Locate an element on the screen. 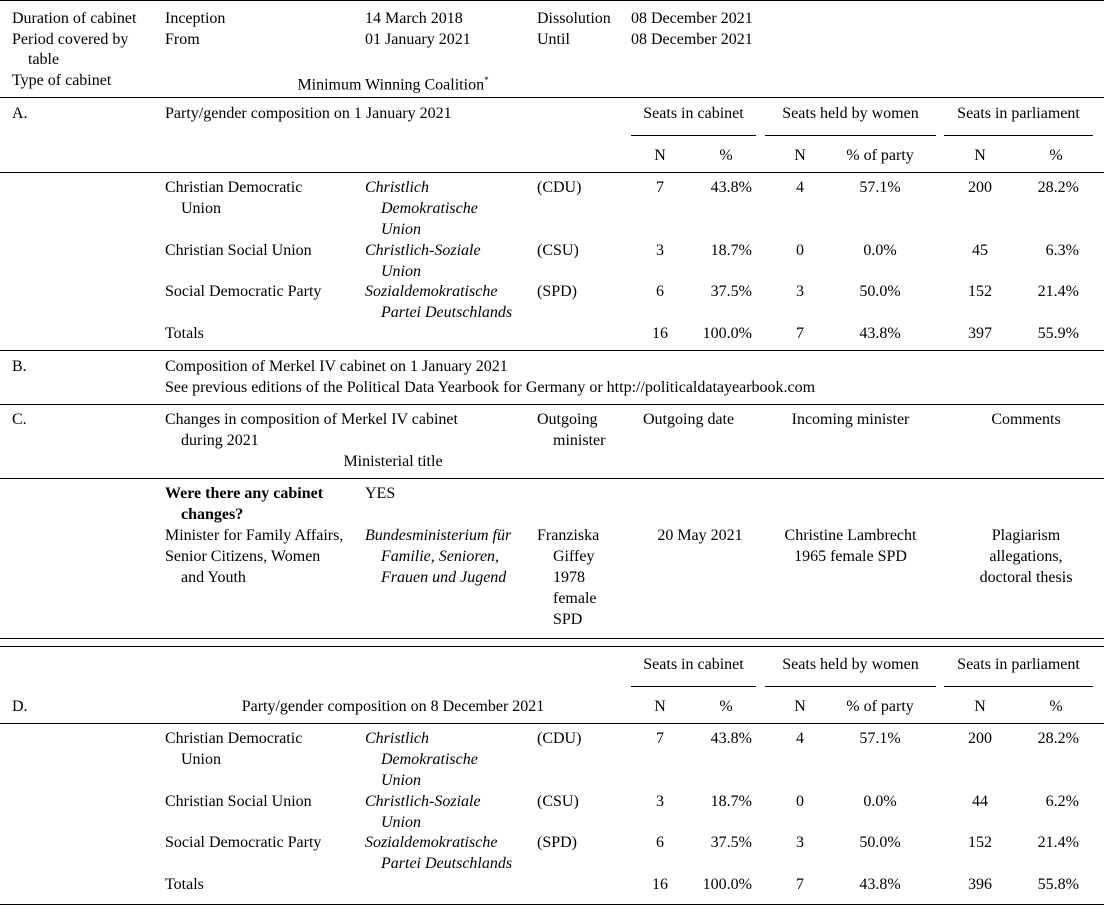 The image size is (1104, 908). cabinet-seats-pct: 18.7% is located at coordinates (731, 801).